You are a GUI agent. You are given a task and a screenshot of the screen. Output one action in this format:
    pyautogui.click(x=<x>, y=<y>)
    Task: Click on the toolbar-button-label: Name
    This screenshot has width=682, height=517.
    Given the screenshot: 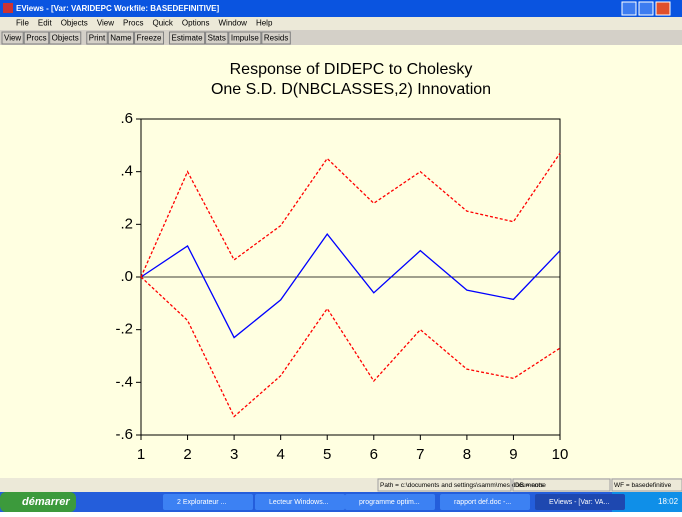 What is the action you would take?
    pyautogui.click(x=121, y=38)
    